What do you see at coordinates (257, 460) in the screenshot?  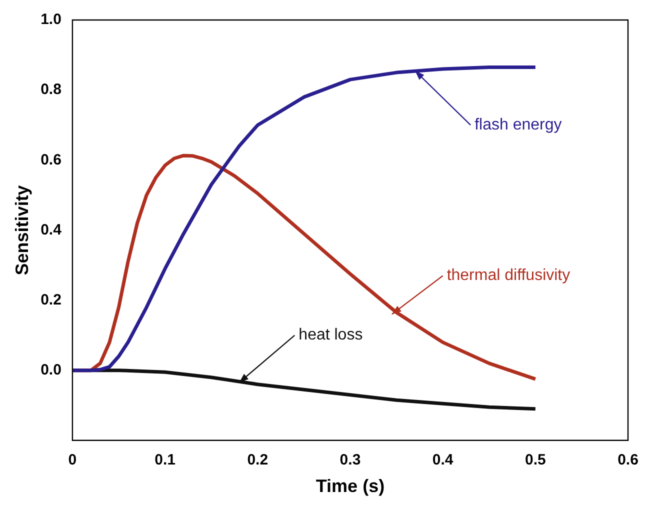 I see `x-tick-label: 0.2` at bounding box center [257, 460].